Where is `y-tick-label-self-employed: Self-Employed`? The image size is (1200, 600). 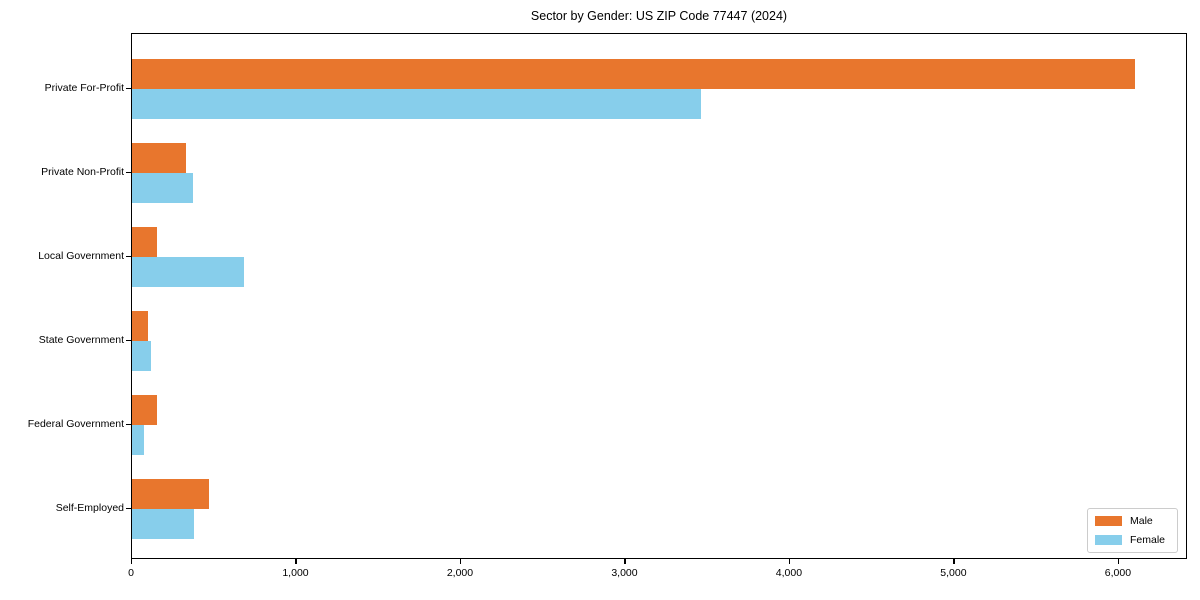 y-tick-label-self-employed: Self-Employed is located at coordinates (89, 508).